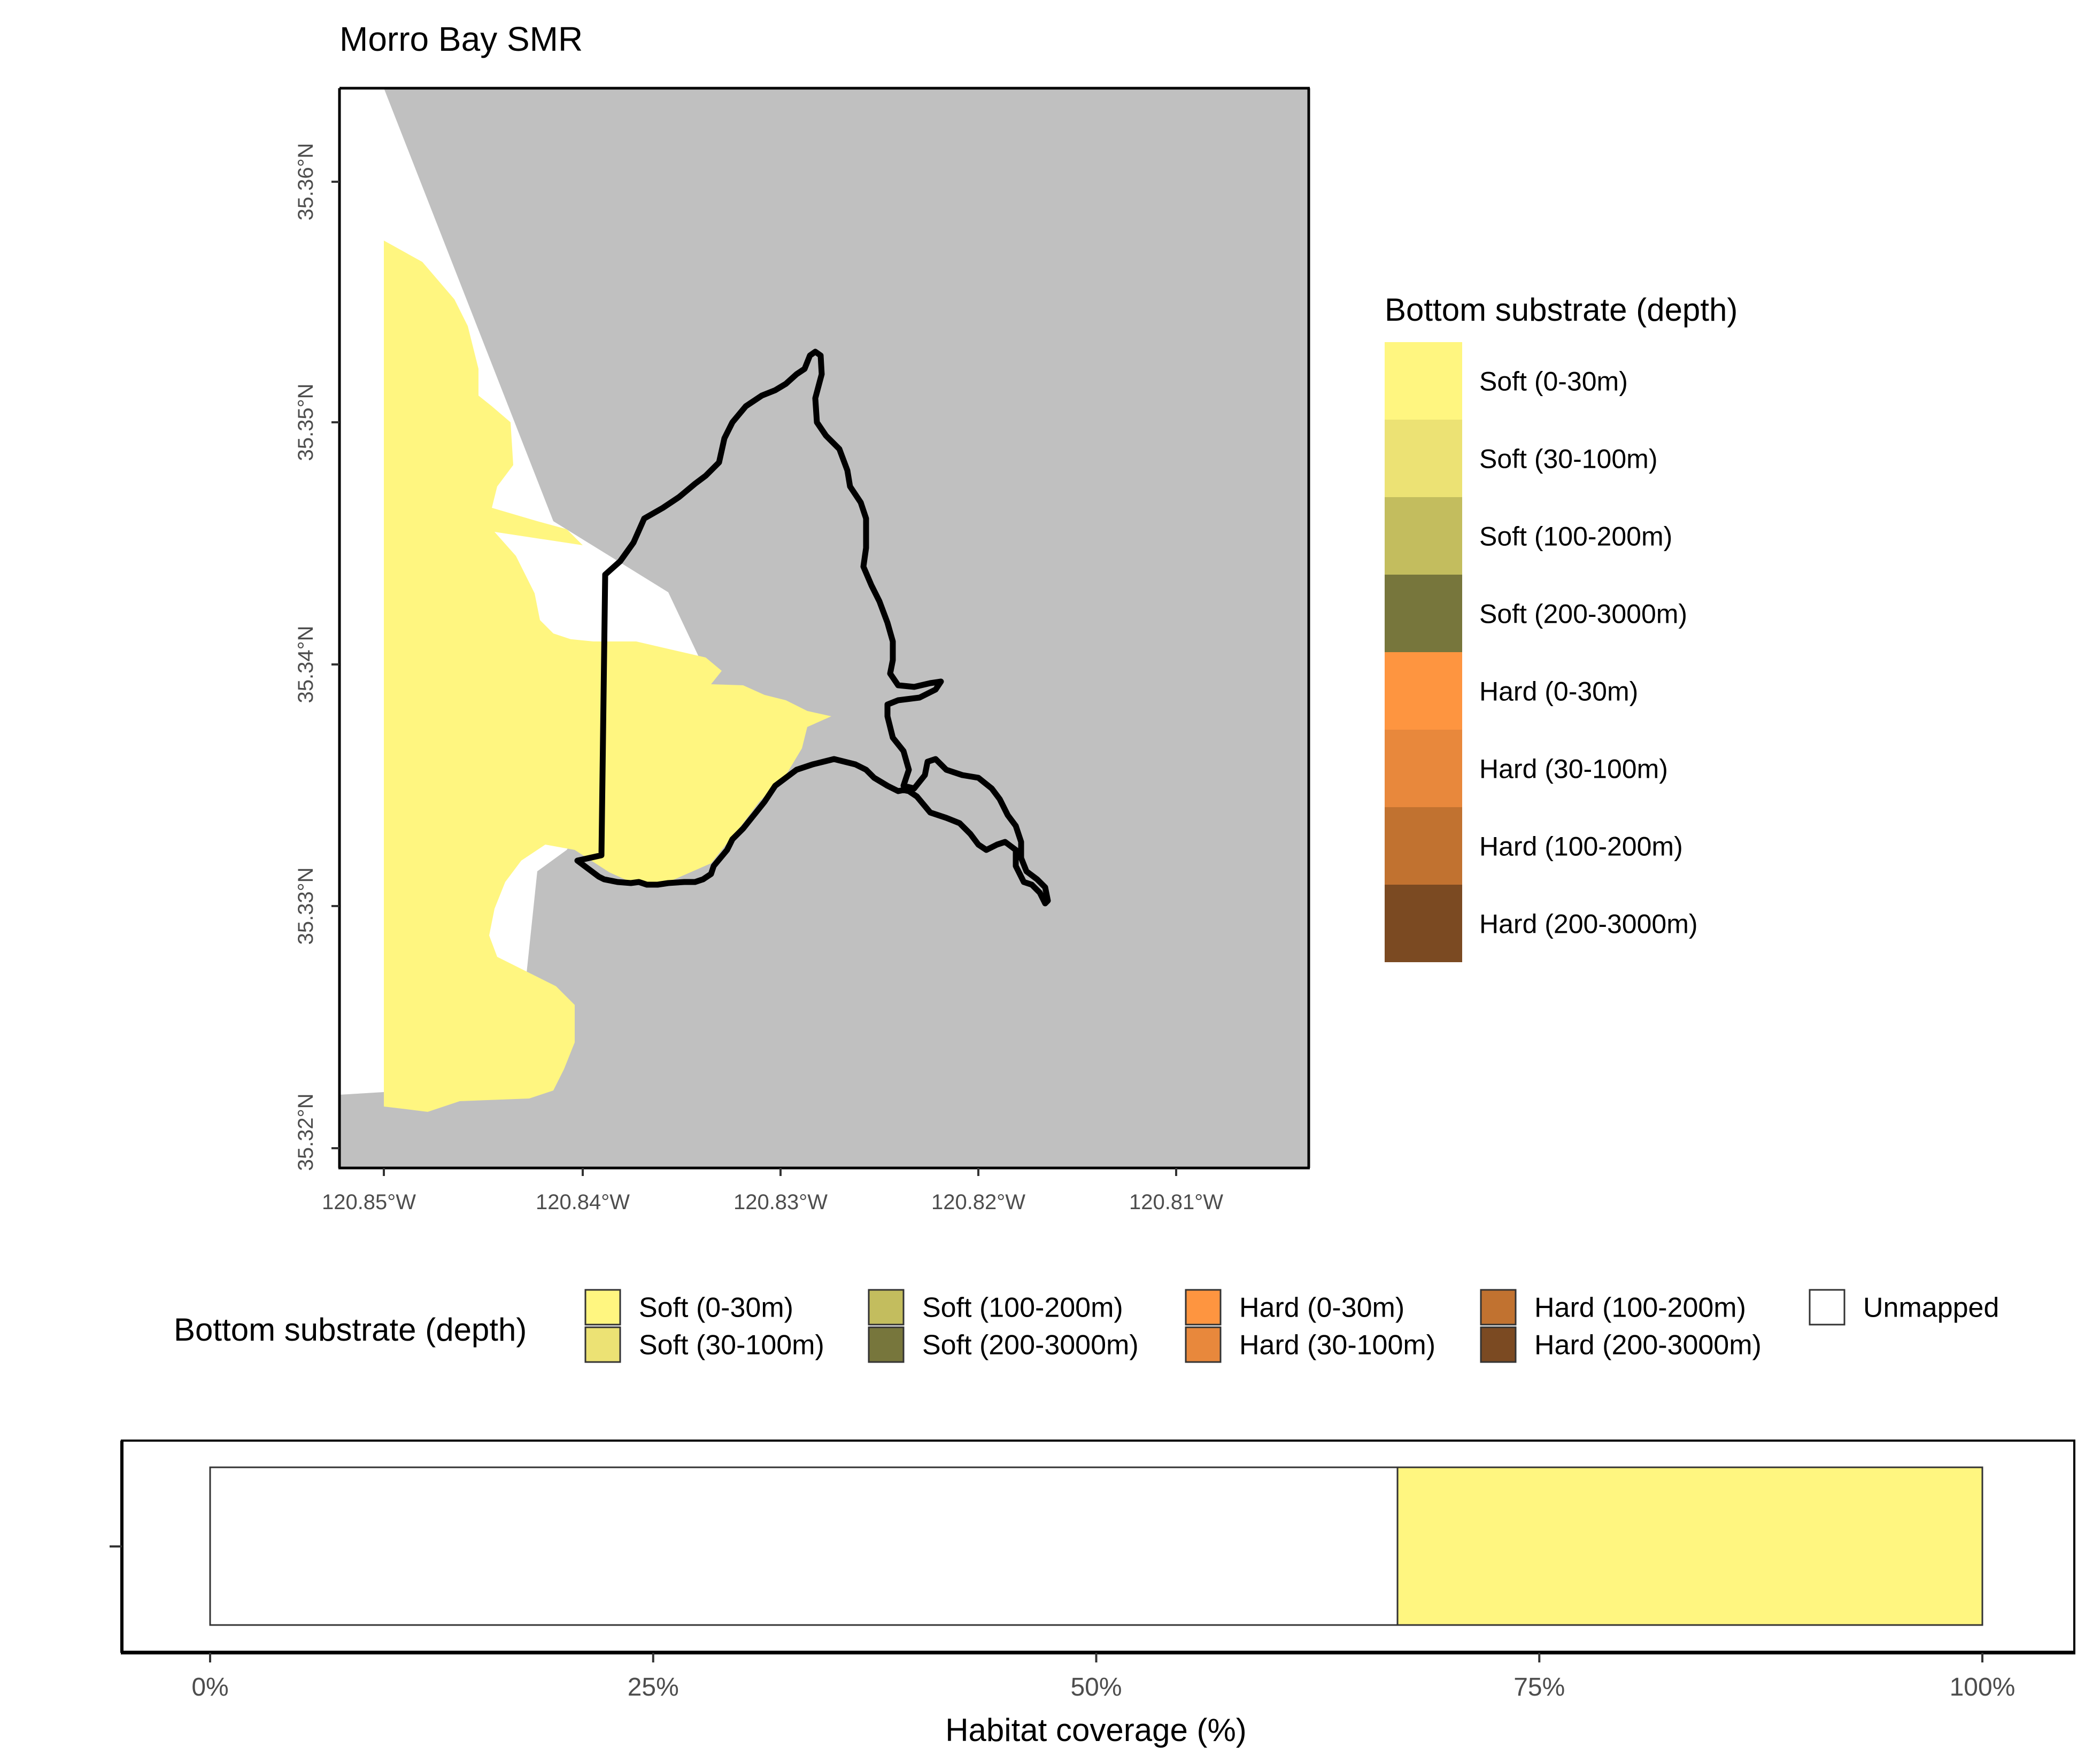 Image resolution: width=2085 pixels, height=1764 pixels. I want to click on legend-right-label: Soft (100-200m), so click(1575, 537).